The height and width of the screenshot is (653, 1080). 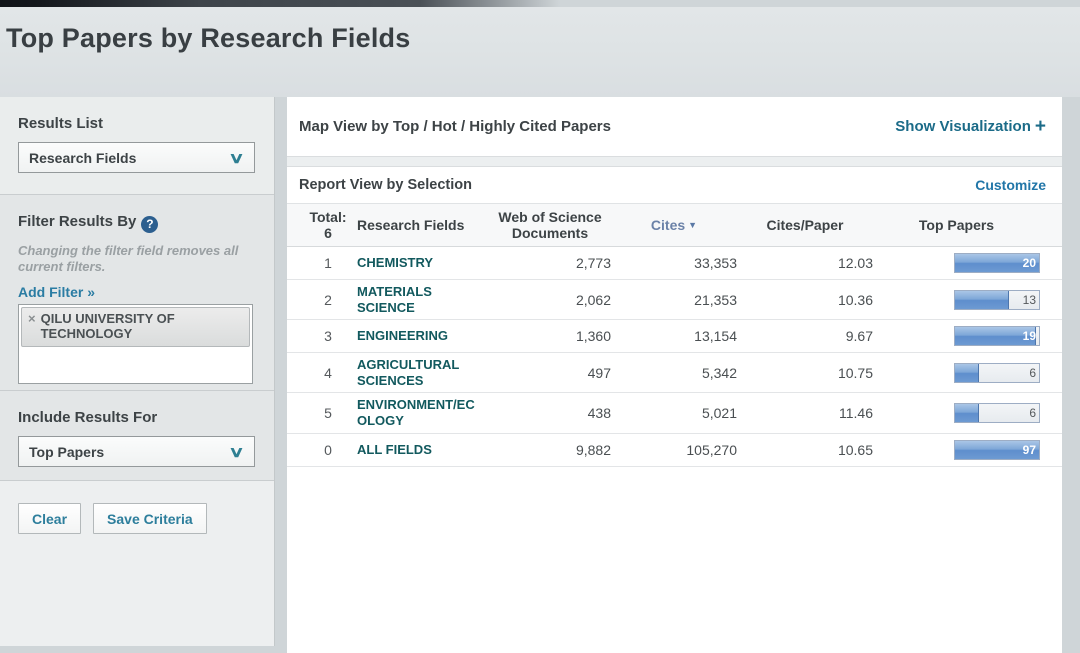 I want to click on top-papers-bar: 13, so click(x=997, y=299).